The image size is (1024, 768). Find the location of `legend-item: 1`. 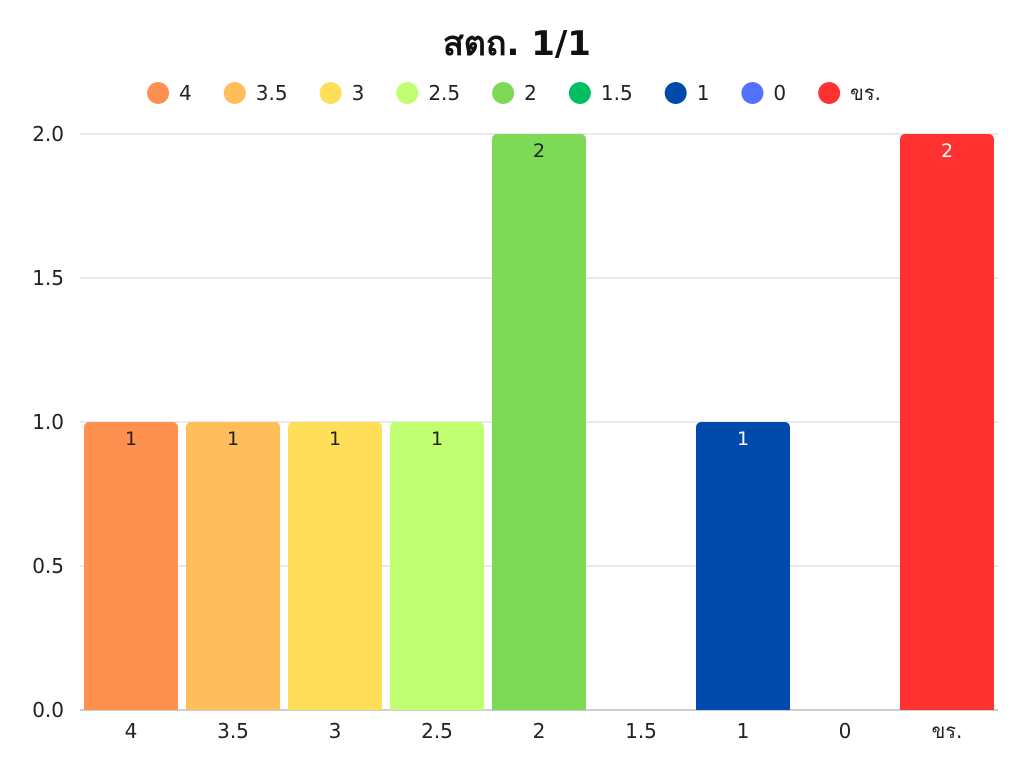

legend-item: 1 is located at coordinates (687, 93).